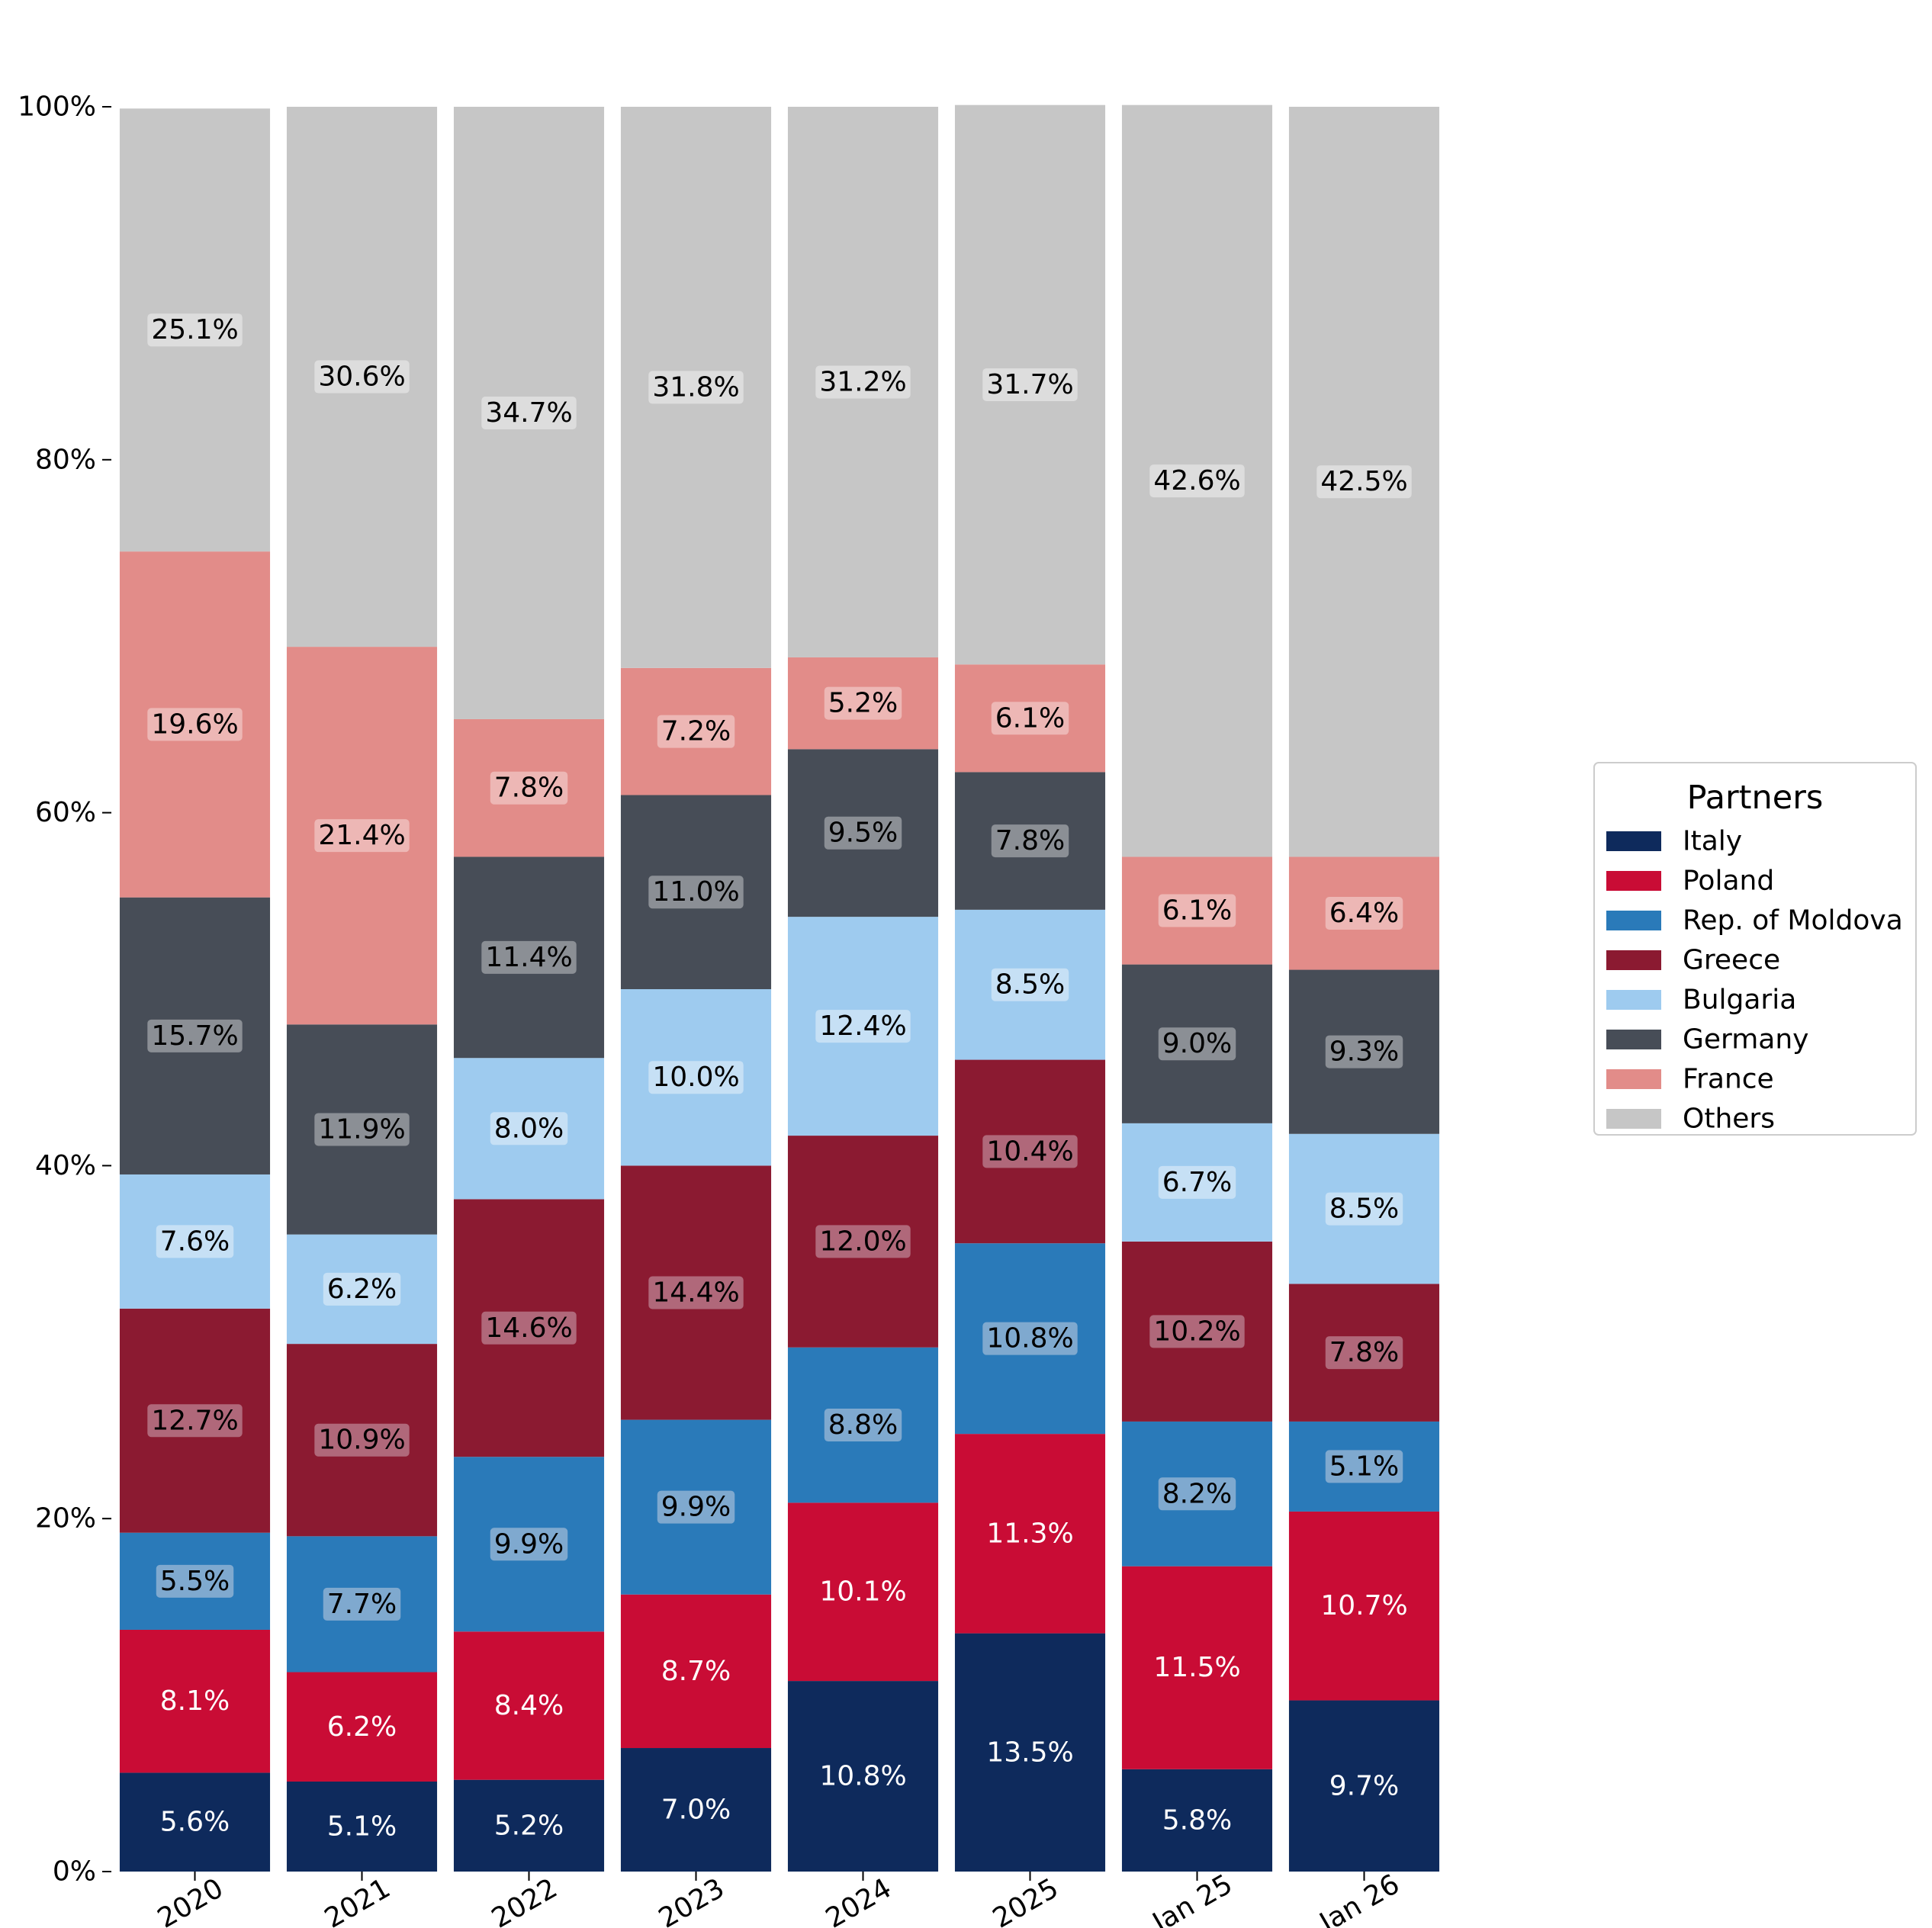  I want to click on bar-label-box-others-2021, so click(362, 377).